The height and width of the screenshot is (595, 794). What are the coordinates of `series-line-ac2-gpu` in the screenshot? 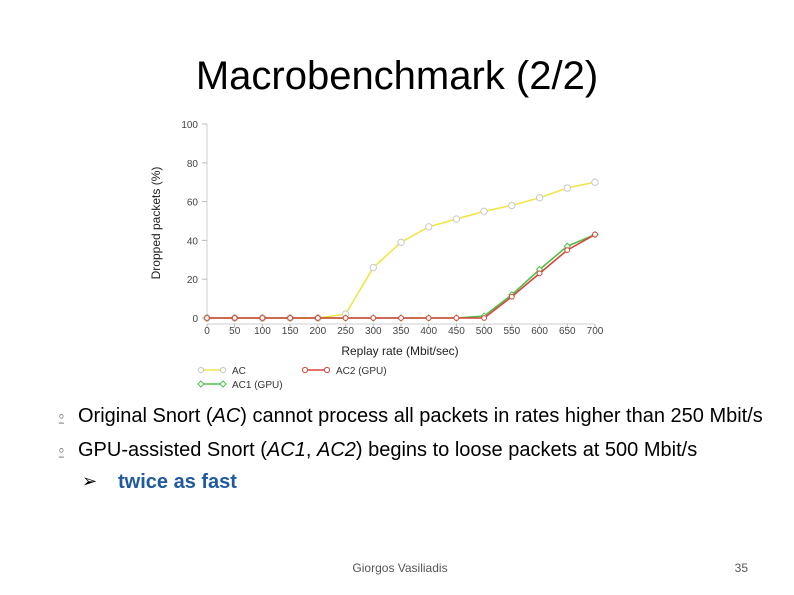 It's located at (401, 276).